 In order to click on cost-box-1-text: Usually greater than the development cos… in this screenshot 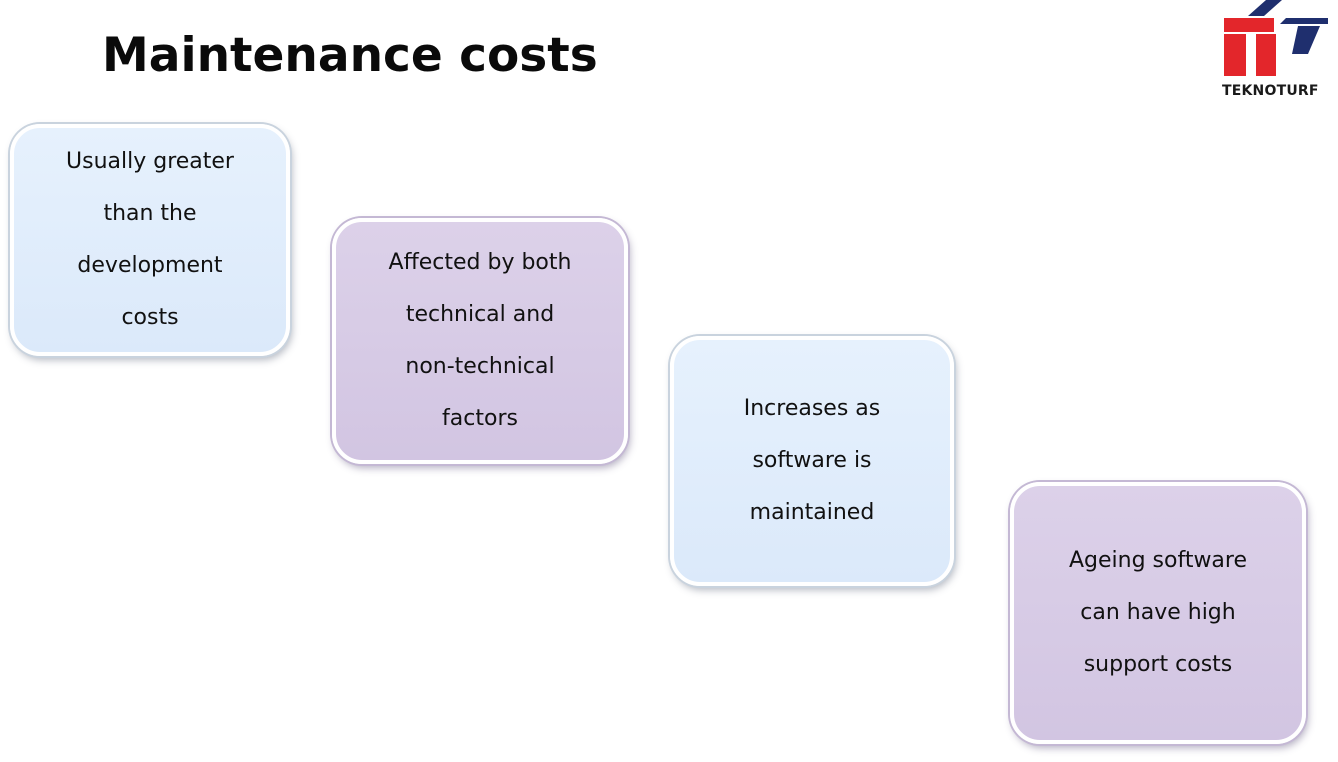, I will do `click(150, 239)`.